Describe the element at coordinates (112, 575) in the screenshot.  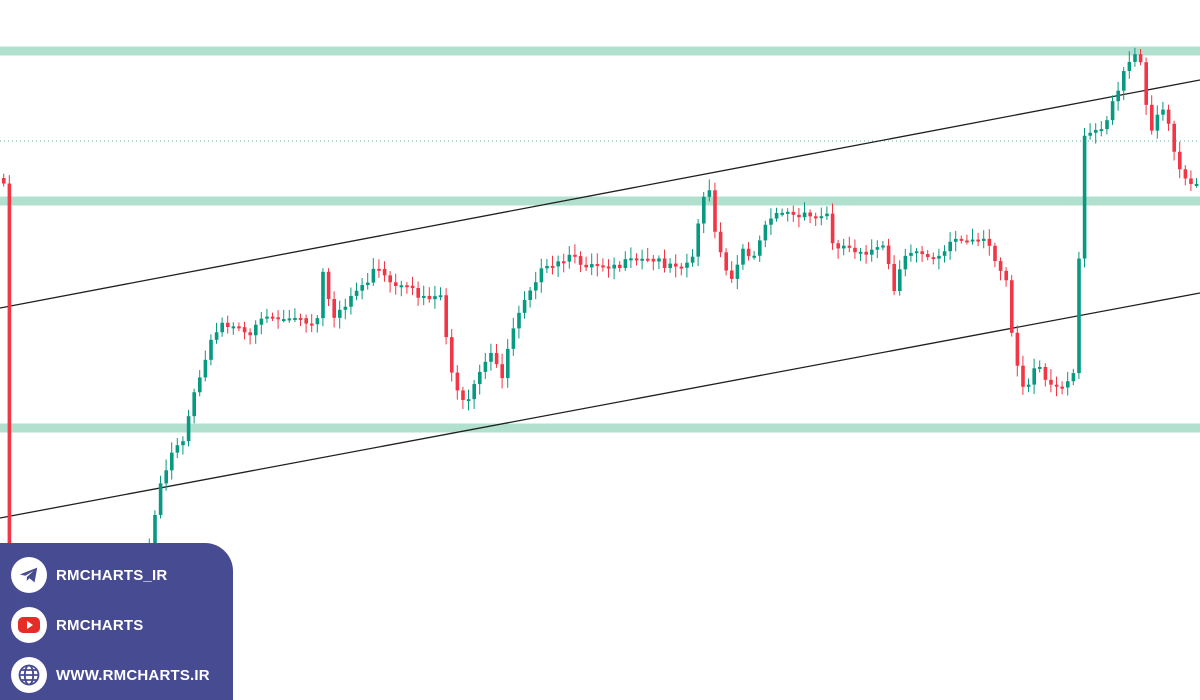
I see `telegram-handle: RMCHARTS_IR` at that location.